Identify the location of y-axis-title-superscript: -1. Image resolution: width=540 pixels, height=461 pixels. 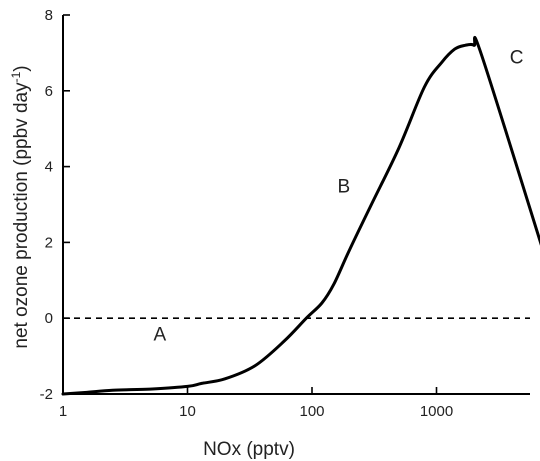
(16, 76).